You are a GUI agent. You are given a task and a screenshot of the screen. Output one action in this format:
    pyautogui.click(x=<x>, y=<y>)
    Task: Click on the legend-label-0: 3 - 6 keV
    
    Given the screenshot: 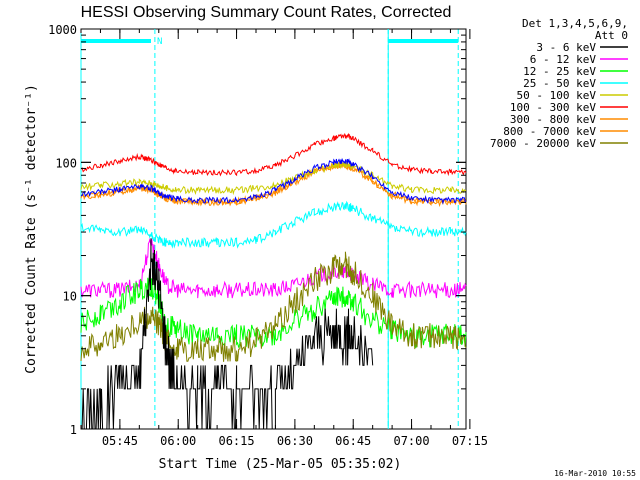 What is the action you would take?
    pyautogui.click(x=566, y=47)
    